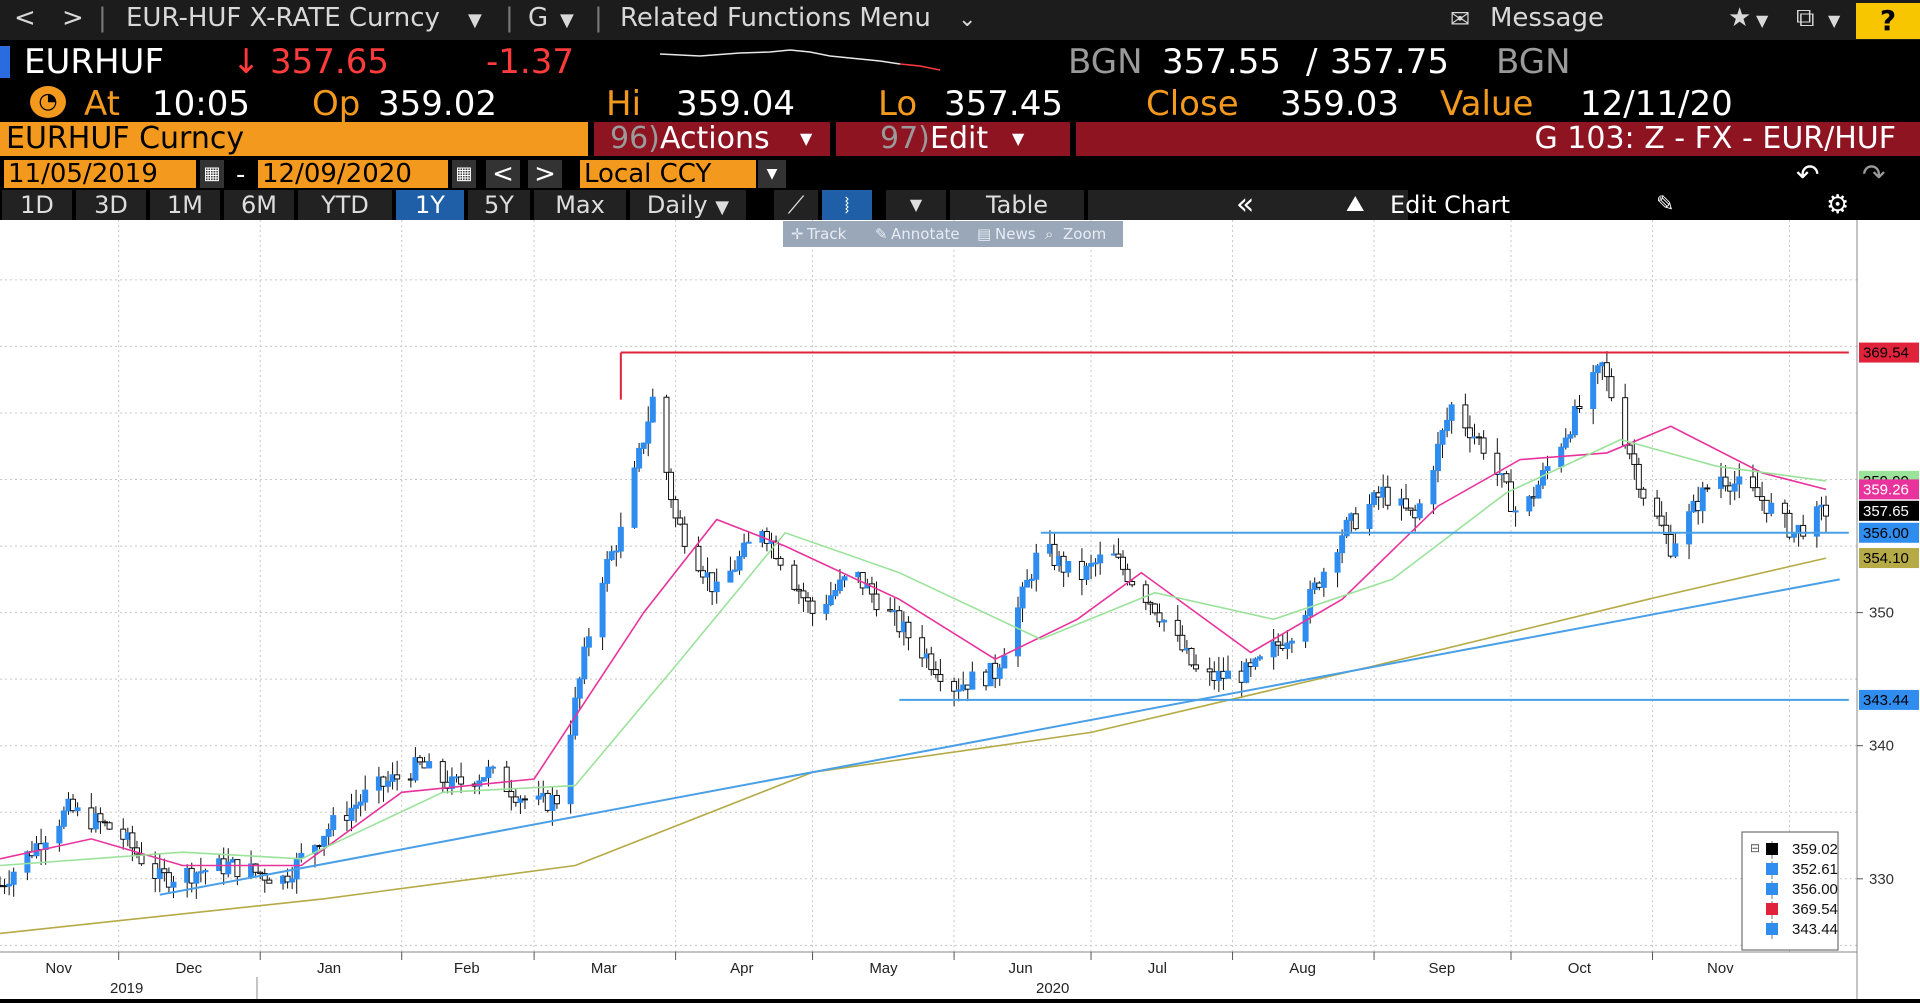 The width and height of the screenshot is (1920, 1003). Describe the element at coordinates (1740, 18) in the screenshot. I see `star-icon: ★` at that location.